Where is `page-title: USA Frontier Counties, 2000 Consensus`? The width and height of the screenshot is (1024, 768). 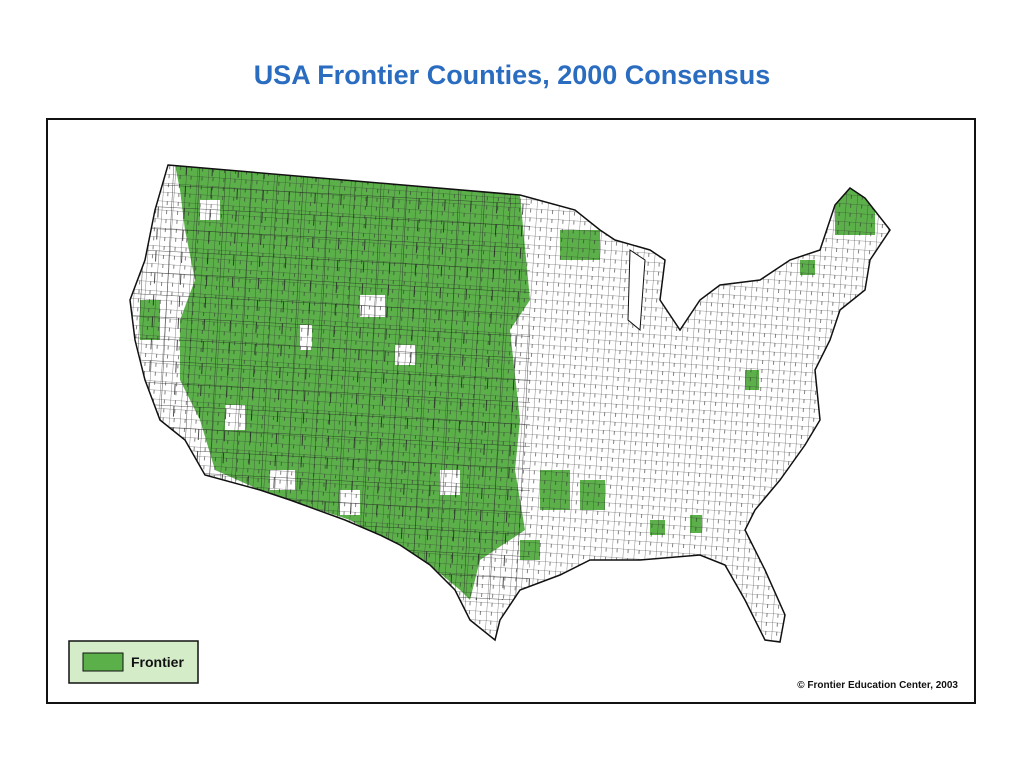 page-title: USA Frontier Counties, 2000 Consensus is located at coordinates (512, 75).